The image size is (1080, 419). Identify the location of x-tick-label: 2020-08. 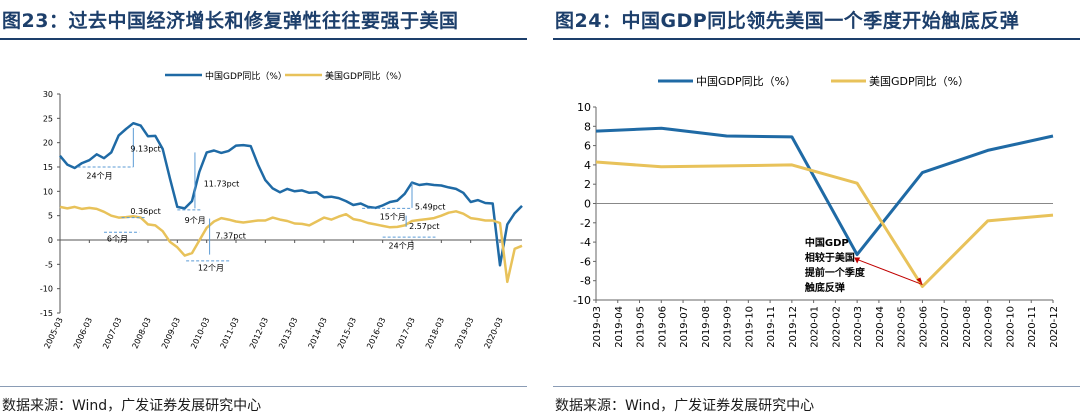
(967, 327).